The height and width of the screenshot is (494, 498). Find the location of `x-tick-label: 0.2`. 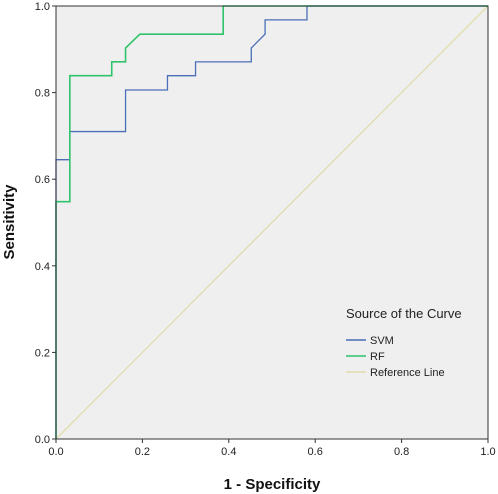

x-tick-label: 0.2 is located at coordinates (142, 452).